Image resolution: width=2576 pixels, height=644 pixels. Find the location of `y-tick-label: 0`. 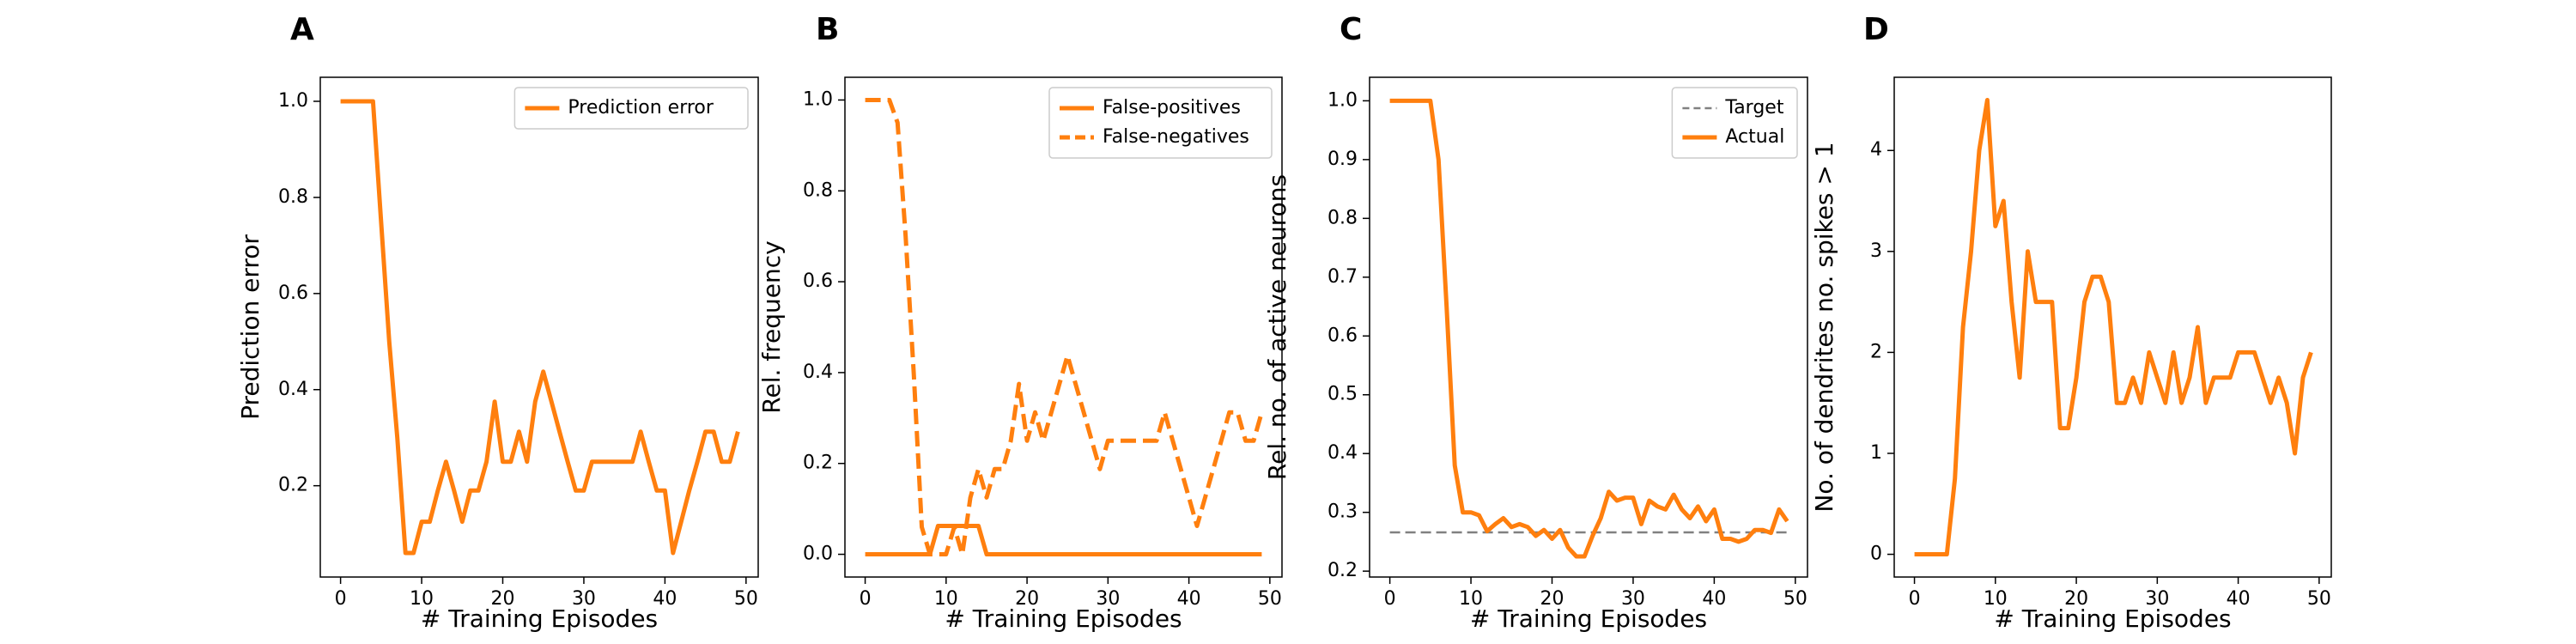

y-tick-label: 0 is located at coordinates (1876, 554).